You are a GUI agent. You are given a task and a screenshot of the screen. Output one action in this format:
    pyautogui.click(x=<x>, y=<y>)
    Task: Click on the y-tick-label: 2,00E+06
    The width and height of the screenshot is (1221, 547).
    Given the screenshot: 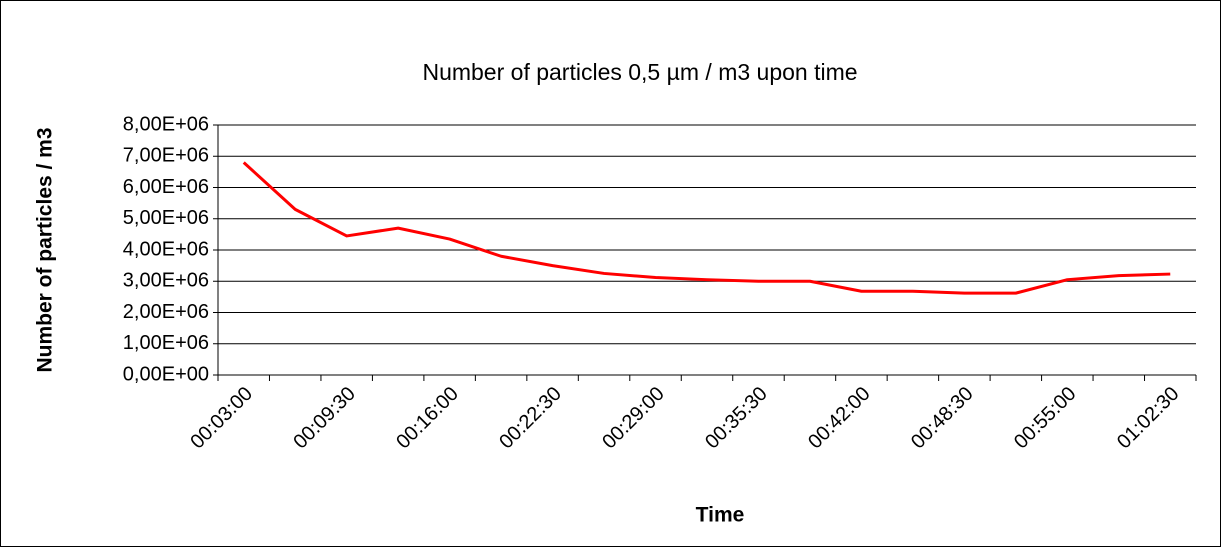 What is the action you would take?
    pyautogui.click(x=166, y=312)
    